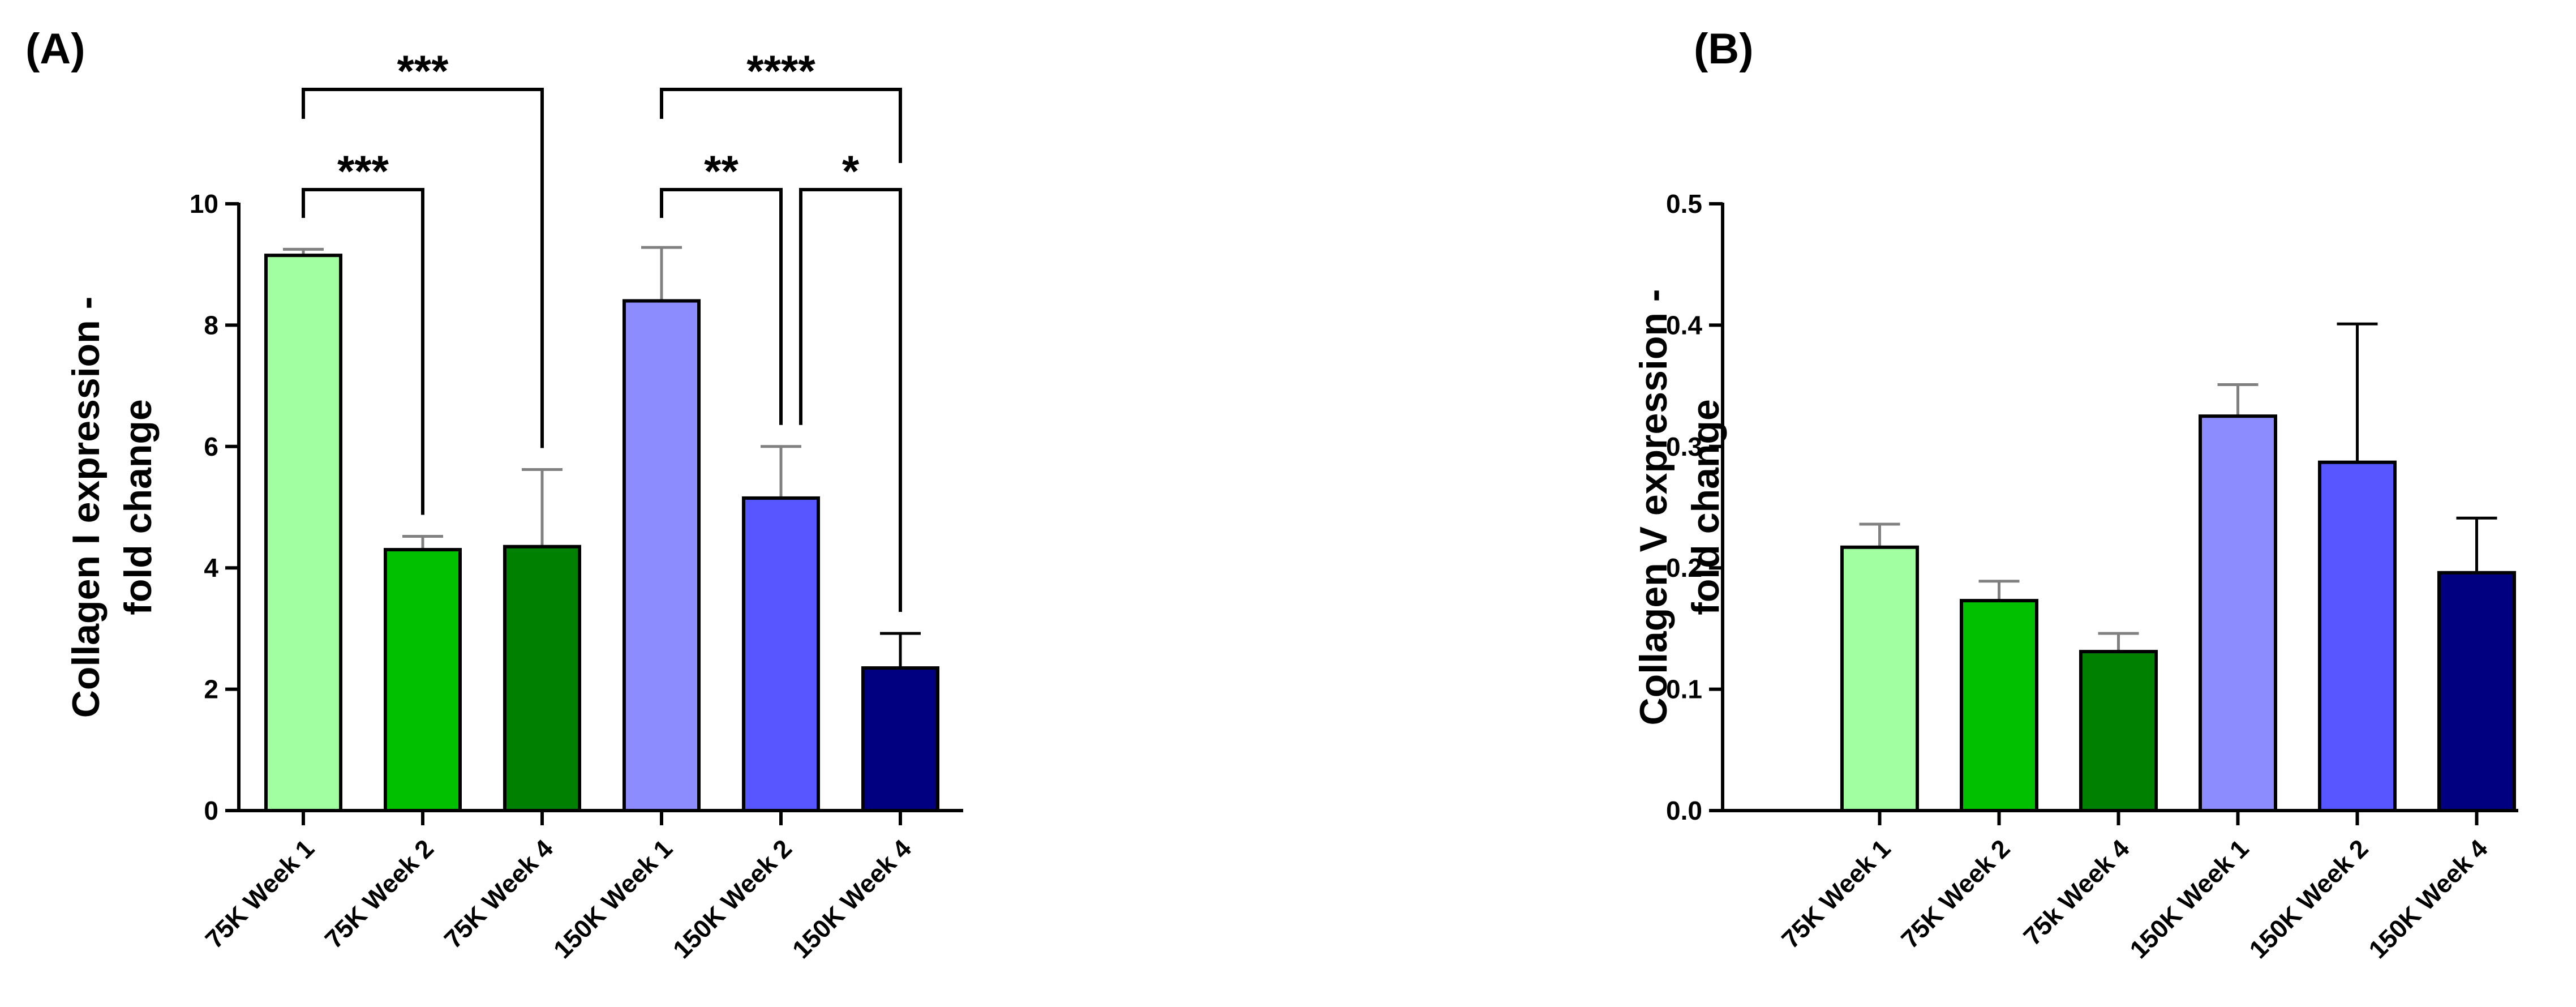 The height and width of the screenshot is (1007, 2576). Describe the element at coordinates (1684, 446) in the screenshot. I see `y-tick-label: 0.3` at that location.